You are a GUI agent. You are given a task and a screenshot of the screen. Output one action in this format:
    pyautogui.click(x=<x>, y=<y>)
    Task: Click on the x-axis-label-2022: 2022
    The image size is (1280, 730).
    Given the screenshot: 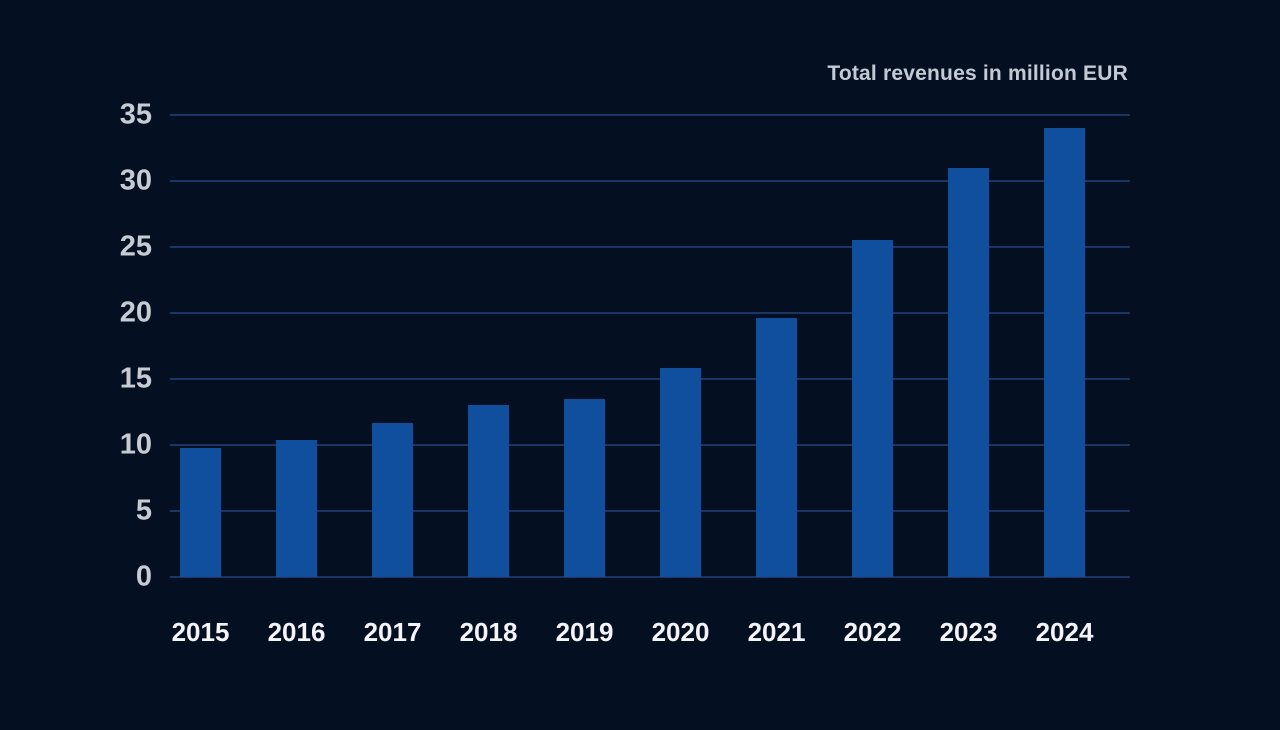 What is the action you would take?
    pyautogui.click(x=872, y=632)
    